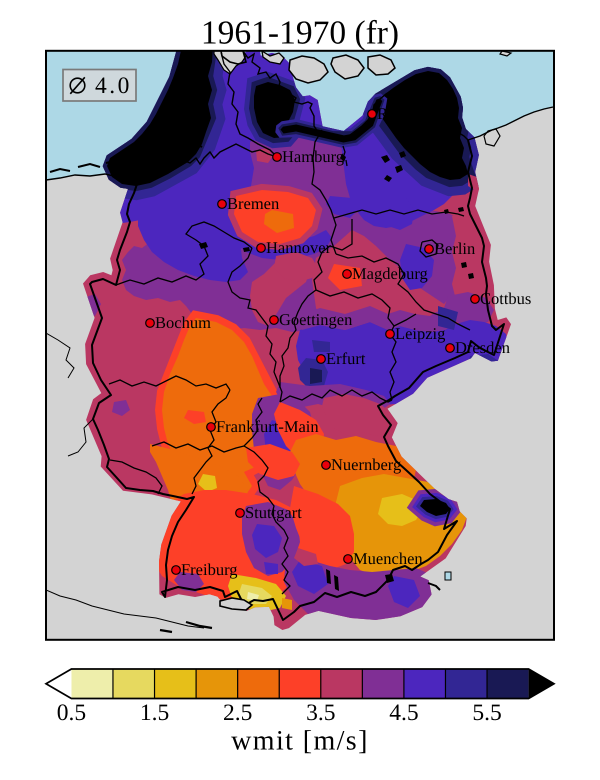 This screenshot has width=600, height=780. What do you see at coordinates (486, 713) in the screenshot?
I see `svg-text: 5.5` at bounding box center [486, 713].